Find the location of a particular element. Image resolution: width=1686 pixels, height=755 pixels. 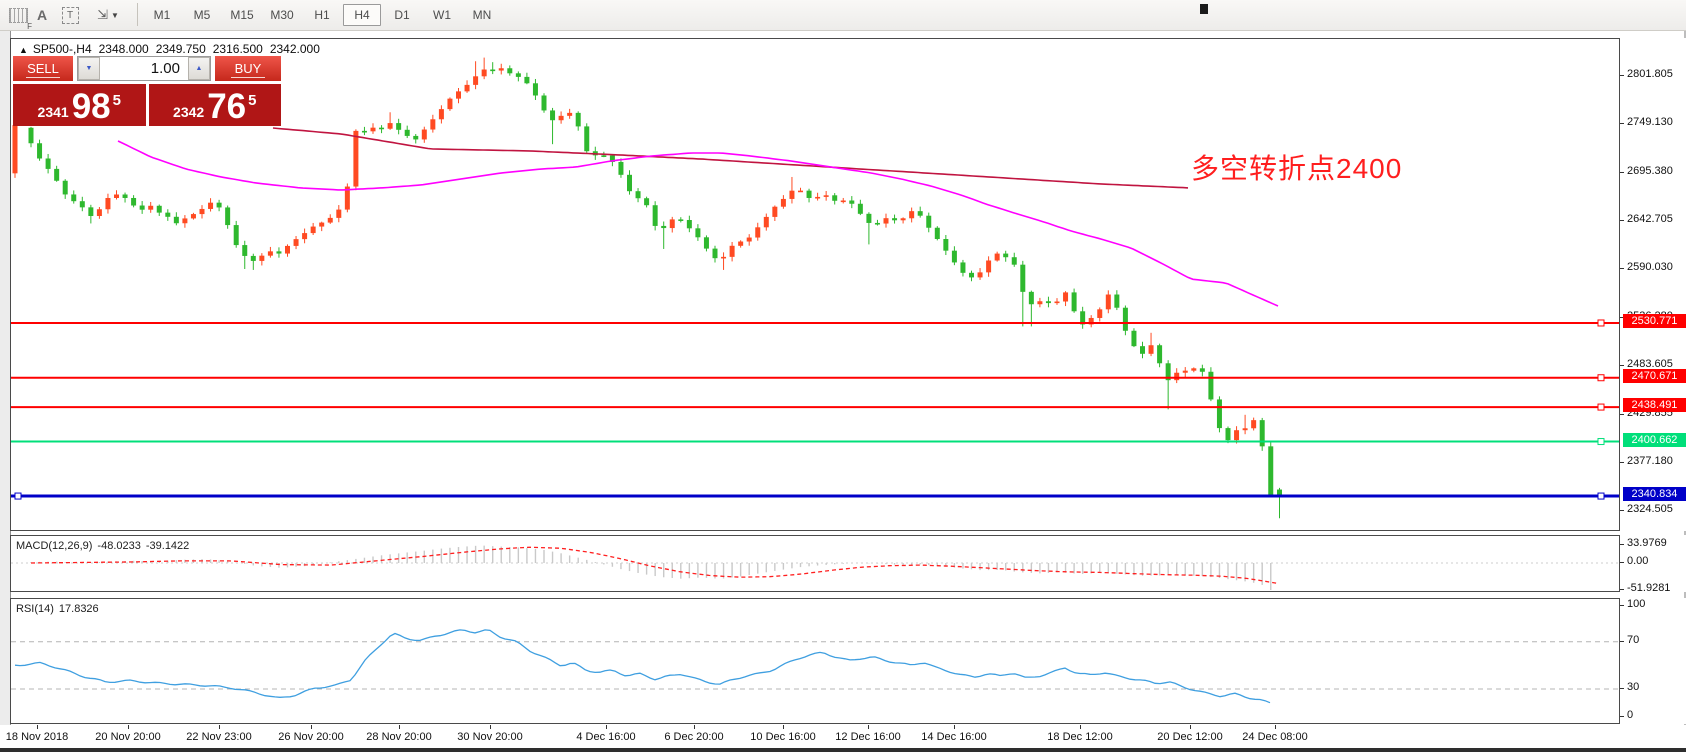

date-label: 18 Dec 12:00 is located at coordinates (1080, 737).